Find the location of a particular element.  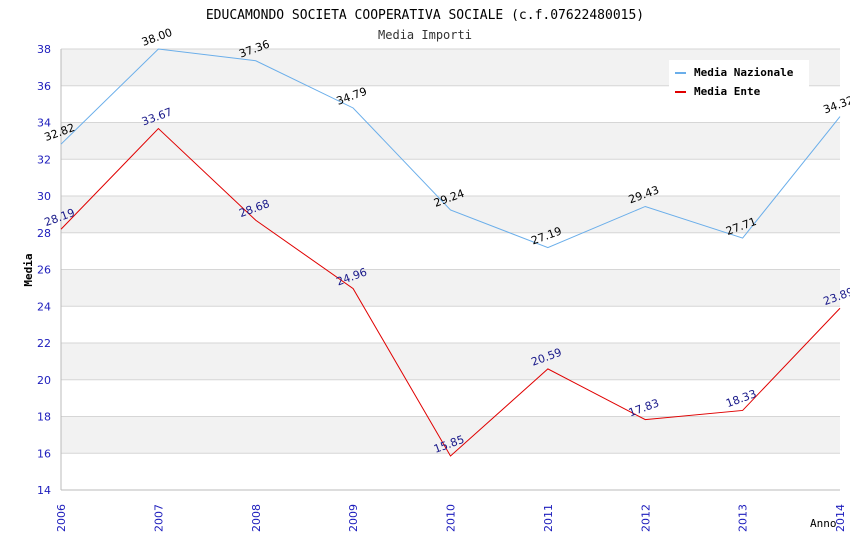

y-tick-label: 34 is located at coordinates (44, 123).